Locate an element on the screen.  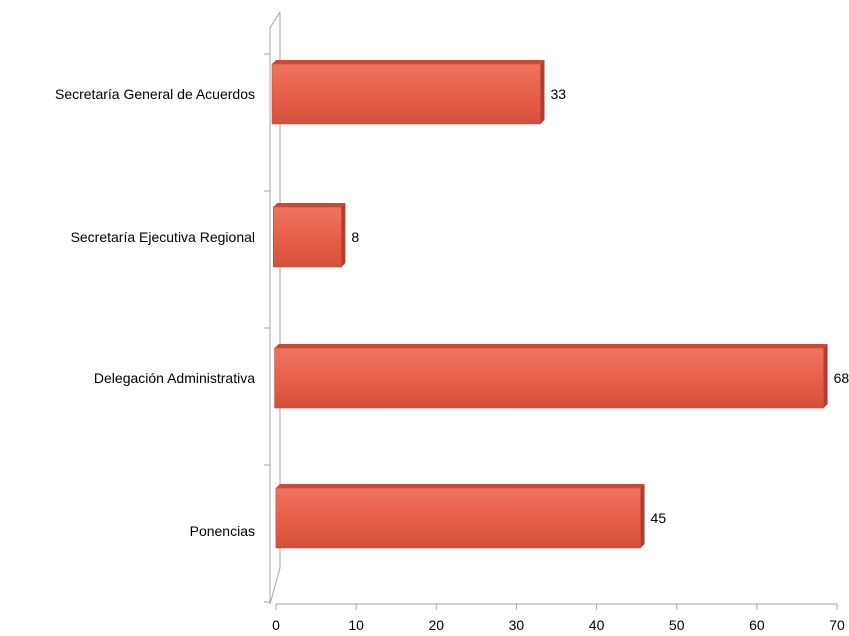
category-label: Secretaría General de Acuerdos is located at coordinates (155, 94).